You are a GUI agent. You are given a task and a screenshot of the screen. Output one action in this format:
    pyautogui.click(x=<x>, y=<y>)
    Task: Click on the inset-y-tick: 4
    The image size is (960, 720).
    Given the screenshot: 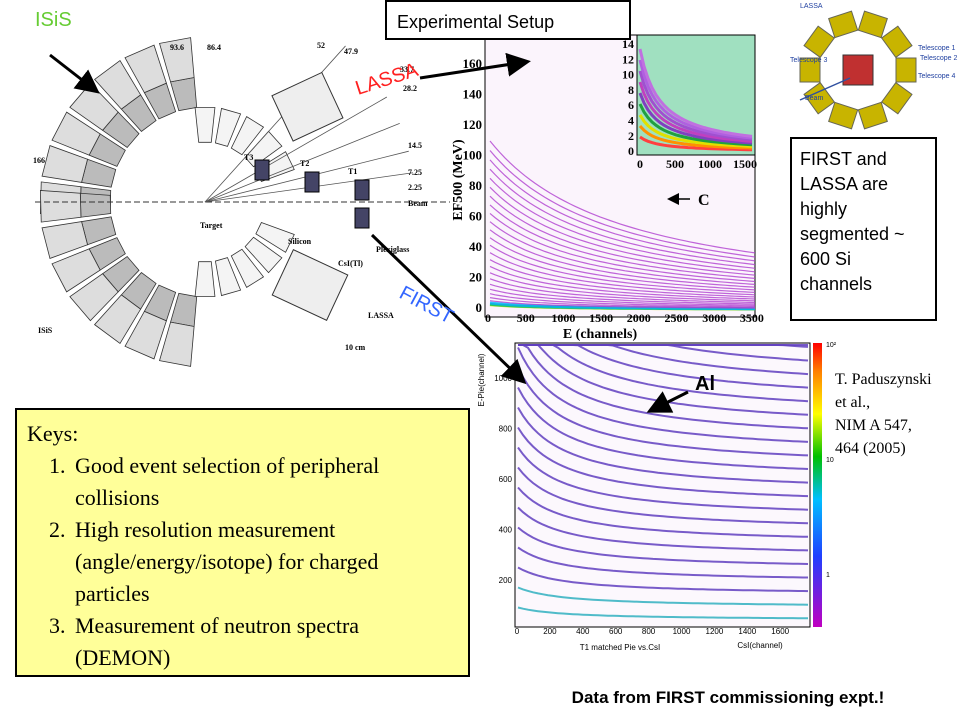 What is the action you would take?
    pyautogui.click(x=631, y=121)
    